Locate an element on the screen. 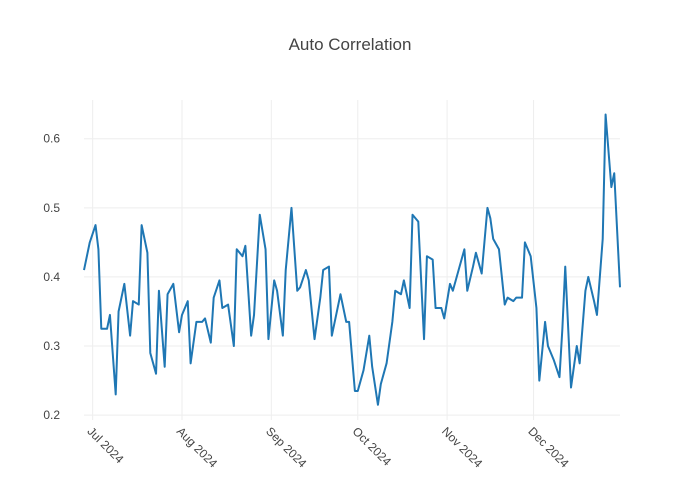  y-tick-label: 0.6 is located at coordinates (51, 139).